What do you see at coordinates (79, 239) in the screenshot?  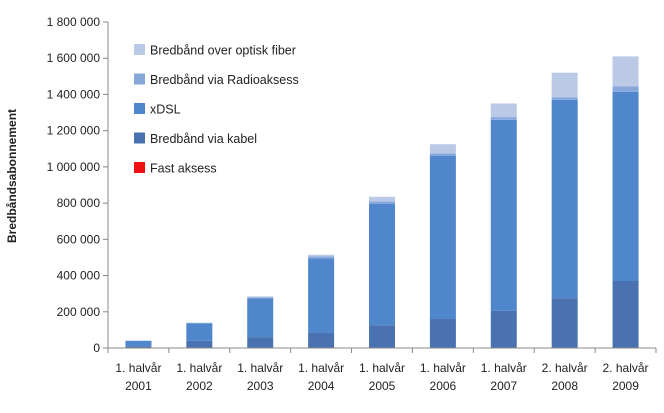 I see `y-tick-label: 600 000` at bounding box center [79, 239].